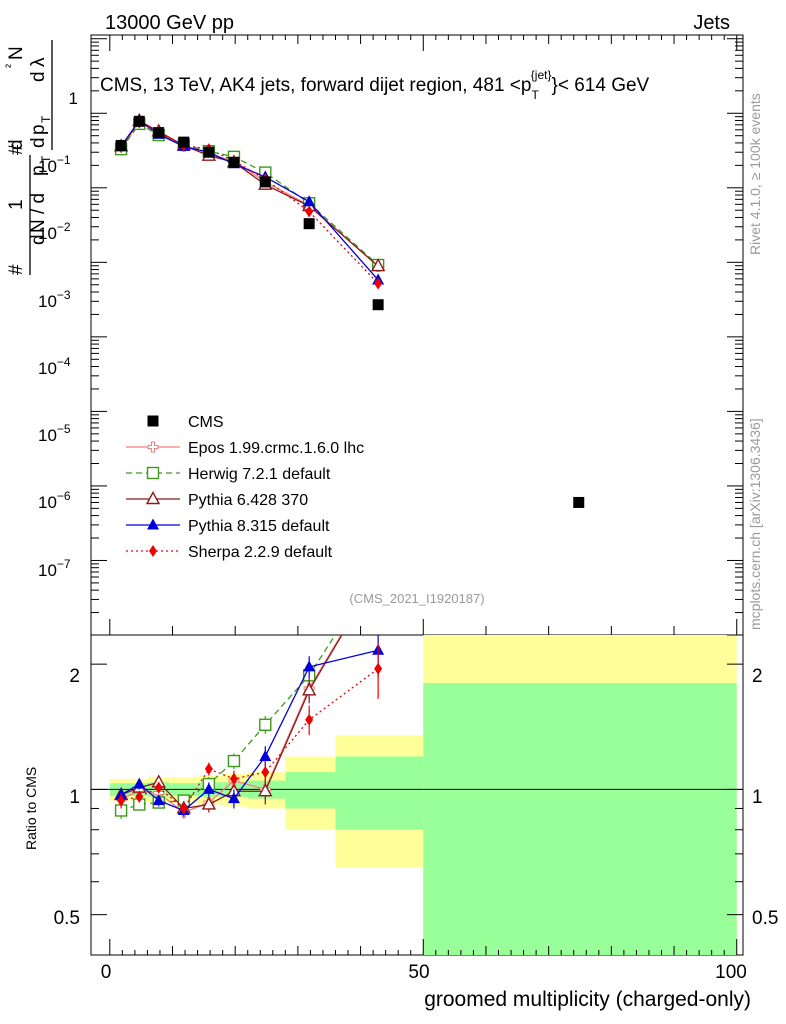 The height and width of the screenshot is (1024, 786). What do you see at coordinates (58, 334) in the screenshot?
I see `main-ytick-labels: 1 10⁻¹ 10⁻² 10⁻³ 10⁻⁴ 10⁻⁵ 10⁻⁶ 10⁻⁷` at bounding box center [58, 334].